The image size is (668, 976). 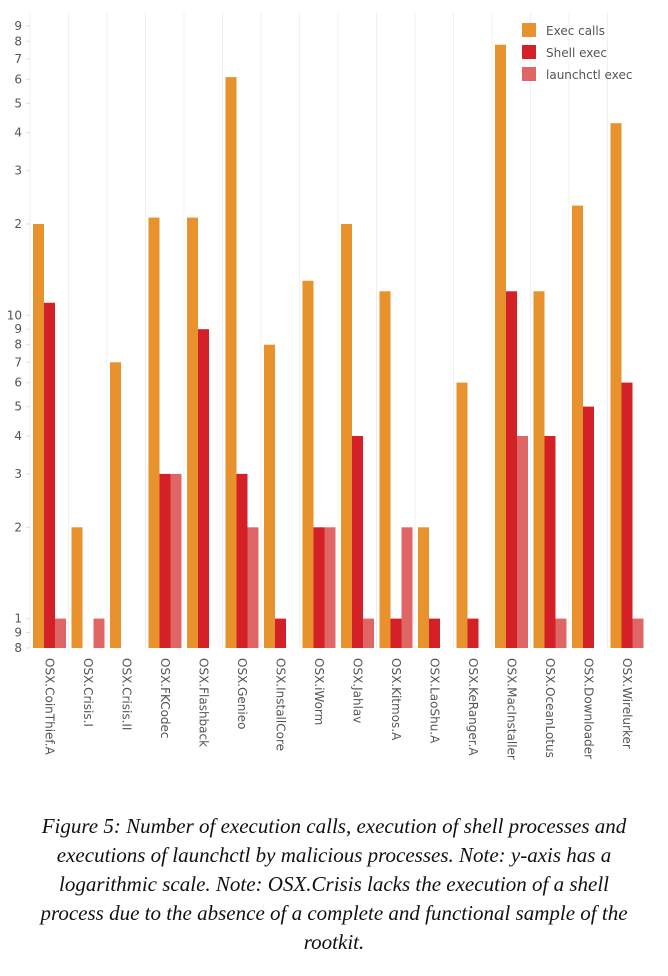 What do you see at coordinates (473, 707) in the screenshot?
I see `x-tick-label: OSX.KeRanger.A` at bounding box center [473, 707].